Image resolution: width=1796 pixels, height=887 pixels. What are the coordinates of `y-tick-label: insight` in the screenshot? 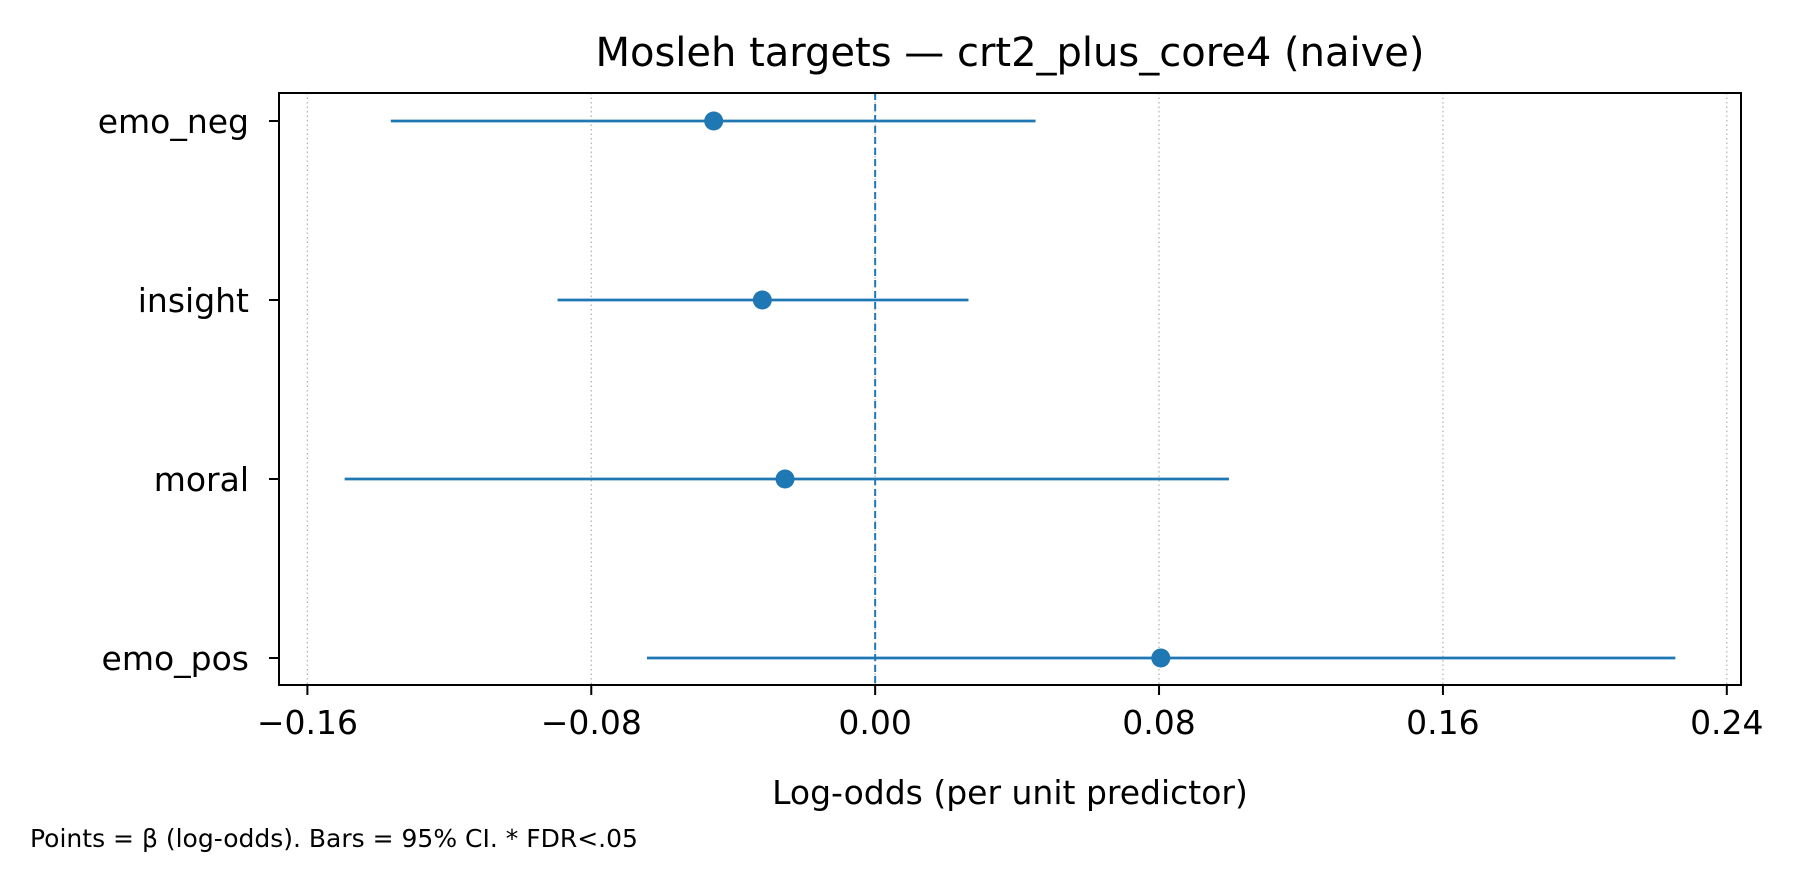 It's located at (193, 300).